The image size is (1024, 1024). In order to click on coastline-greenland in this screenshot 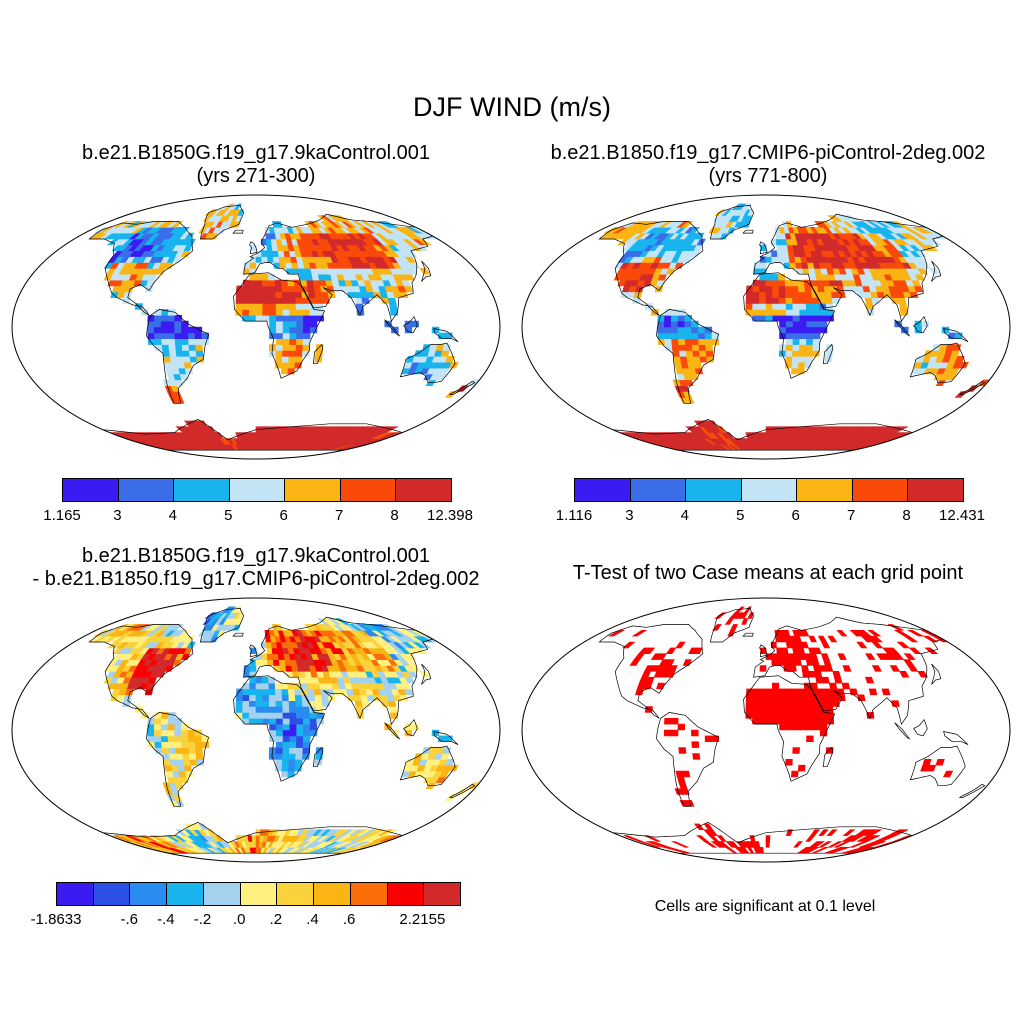, I will do `click(222, 222)`.